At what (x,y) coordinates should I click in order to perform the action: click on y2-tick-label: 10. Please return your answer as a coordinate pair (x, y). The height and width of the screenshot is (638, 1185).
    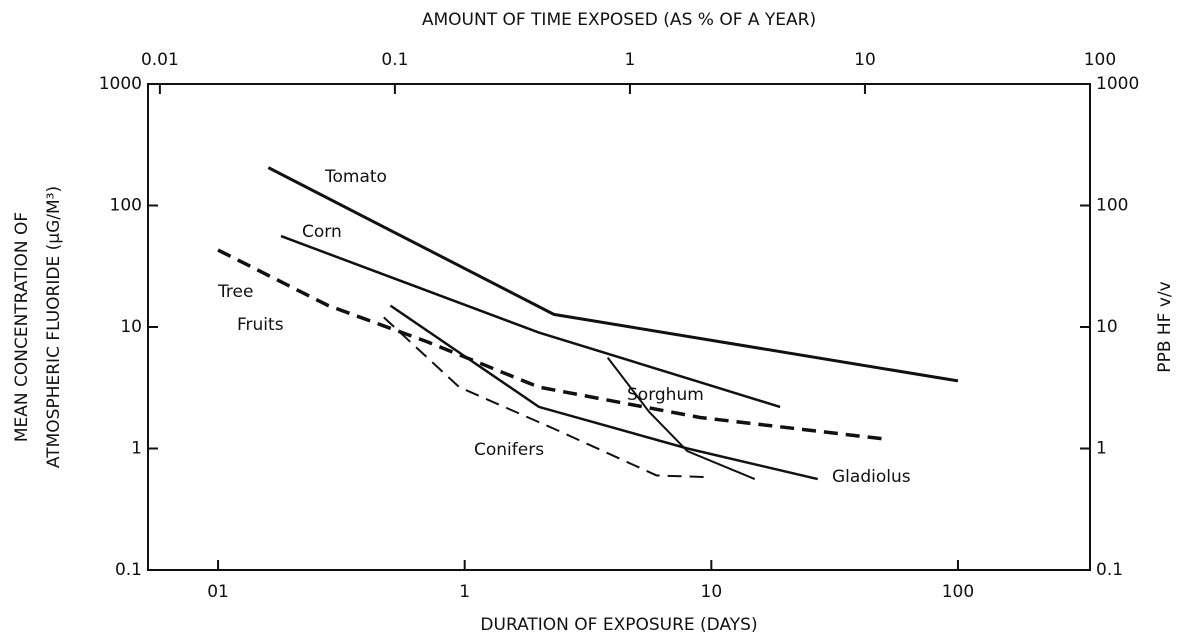
    Looking at the image, I should click on (1107, 327).